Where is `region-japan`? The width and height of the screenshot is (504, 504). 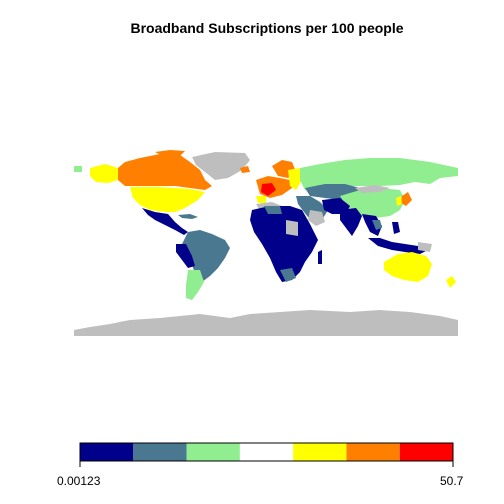
region-japan is located at coordinates (406, 199).